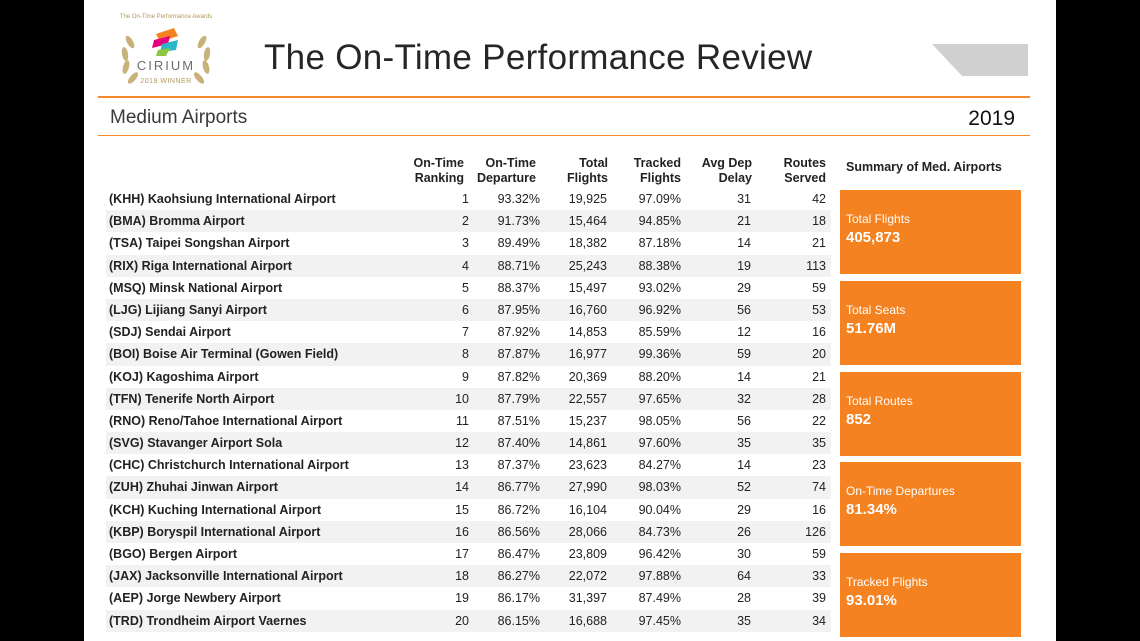 The width and height of the screenshot is (1140, 641). What do you see at coordinates (819, 487) in the screenshot?
I see `routes-cell: 74` at bounding box center [819, 487].